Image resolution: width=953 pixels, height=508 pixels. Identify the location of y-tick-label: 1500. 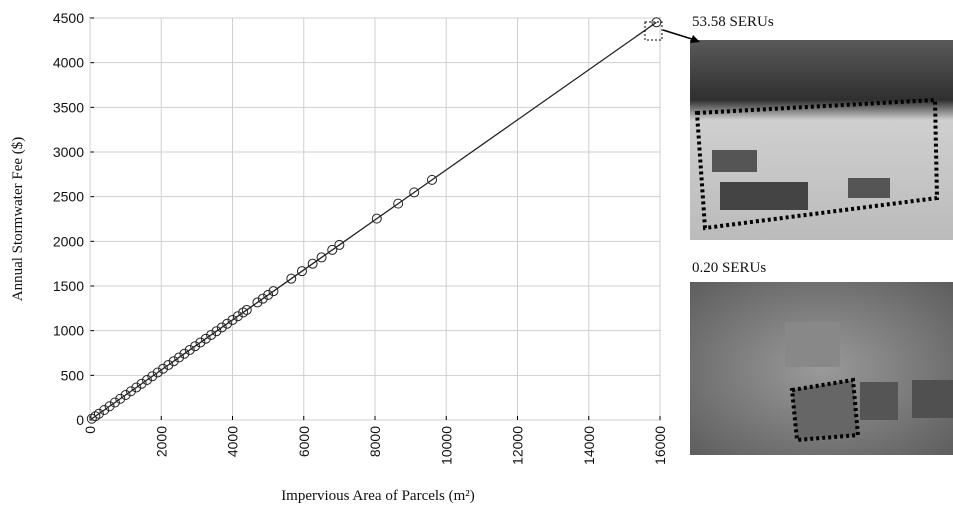
(68, 286).